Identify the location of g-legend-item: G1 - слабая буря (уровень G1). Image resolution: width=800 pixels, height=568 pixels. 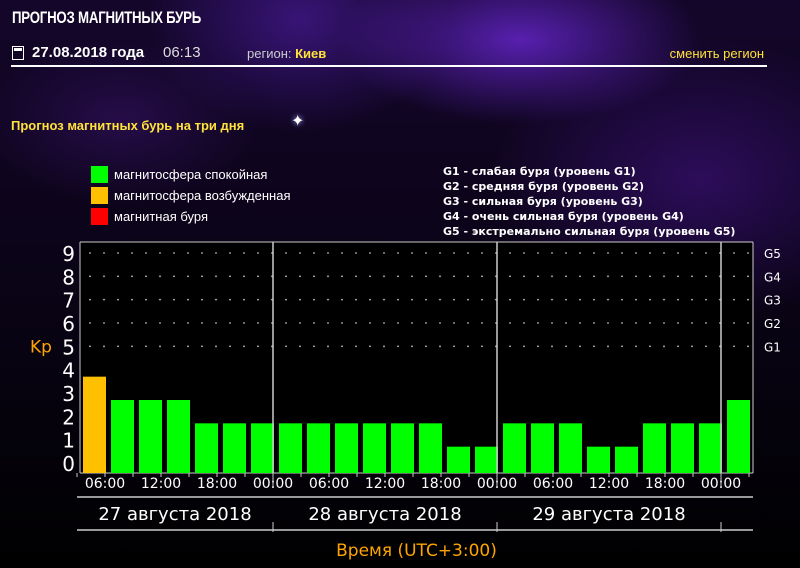
(539, 171).